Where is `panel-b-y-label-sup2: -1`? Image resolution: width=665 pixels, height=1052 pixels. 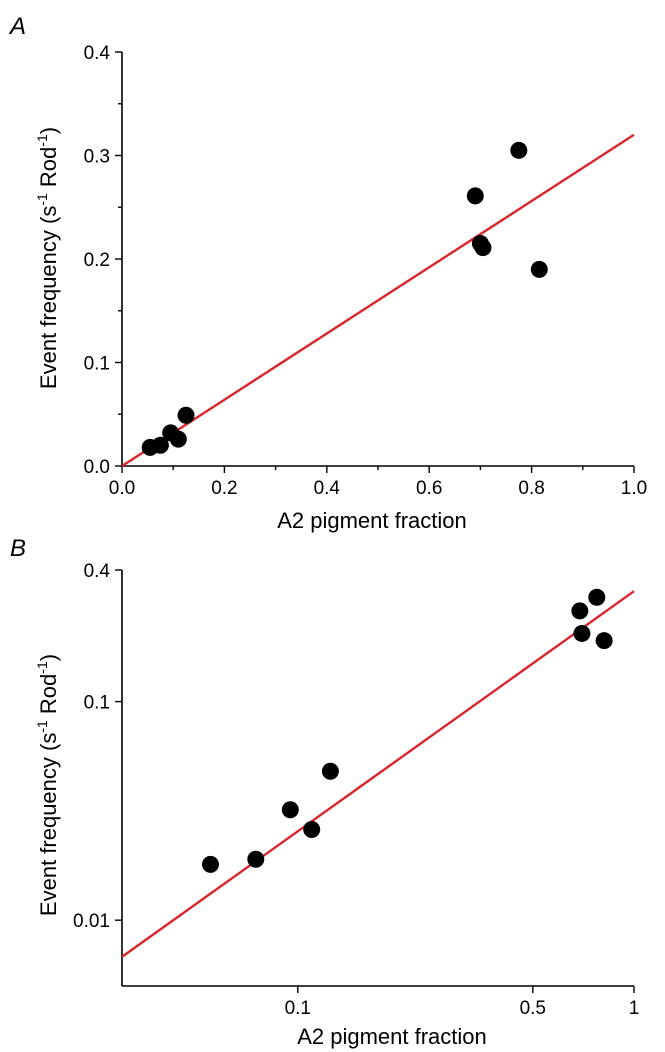
panel-b-y-label-sup2: -1 is located at coordinates (42, 667).